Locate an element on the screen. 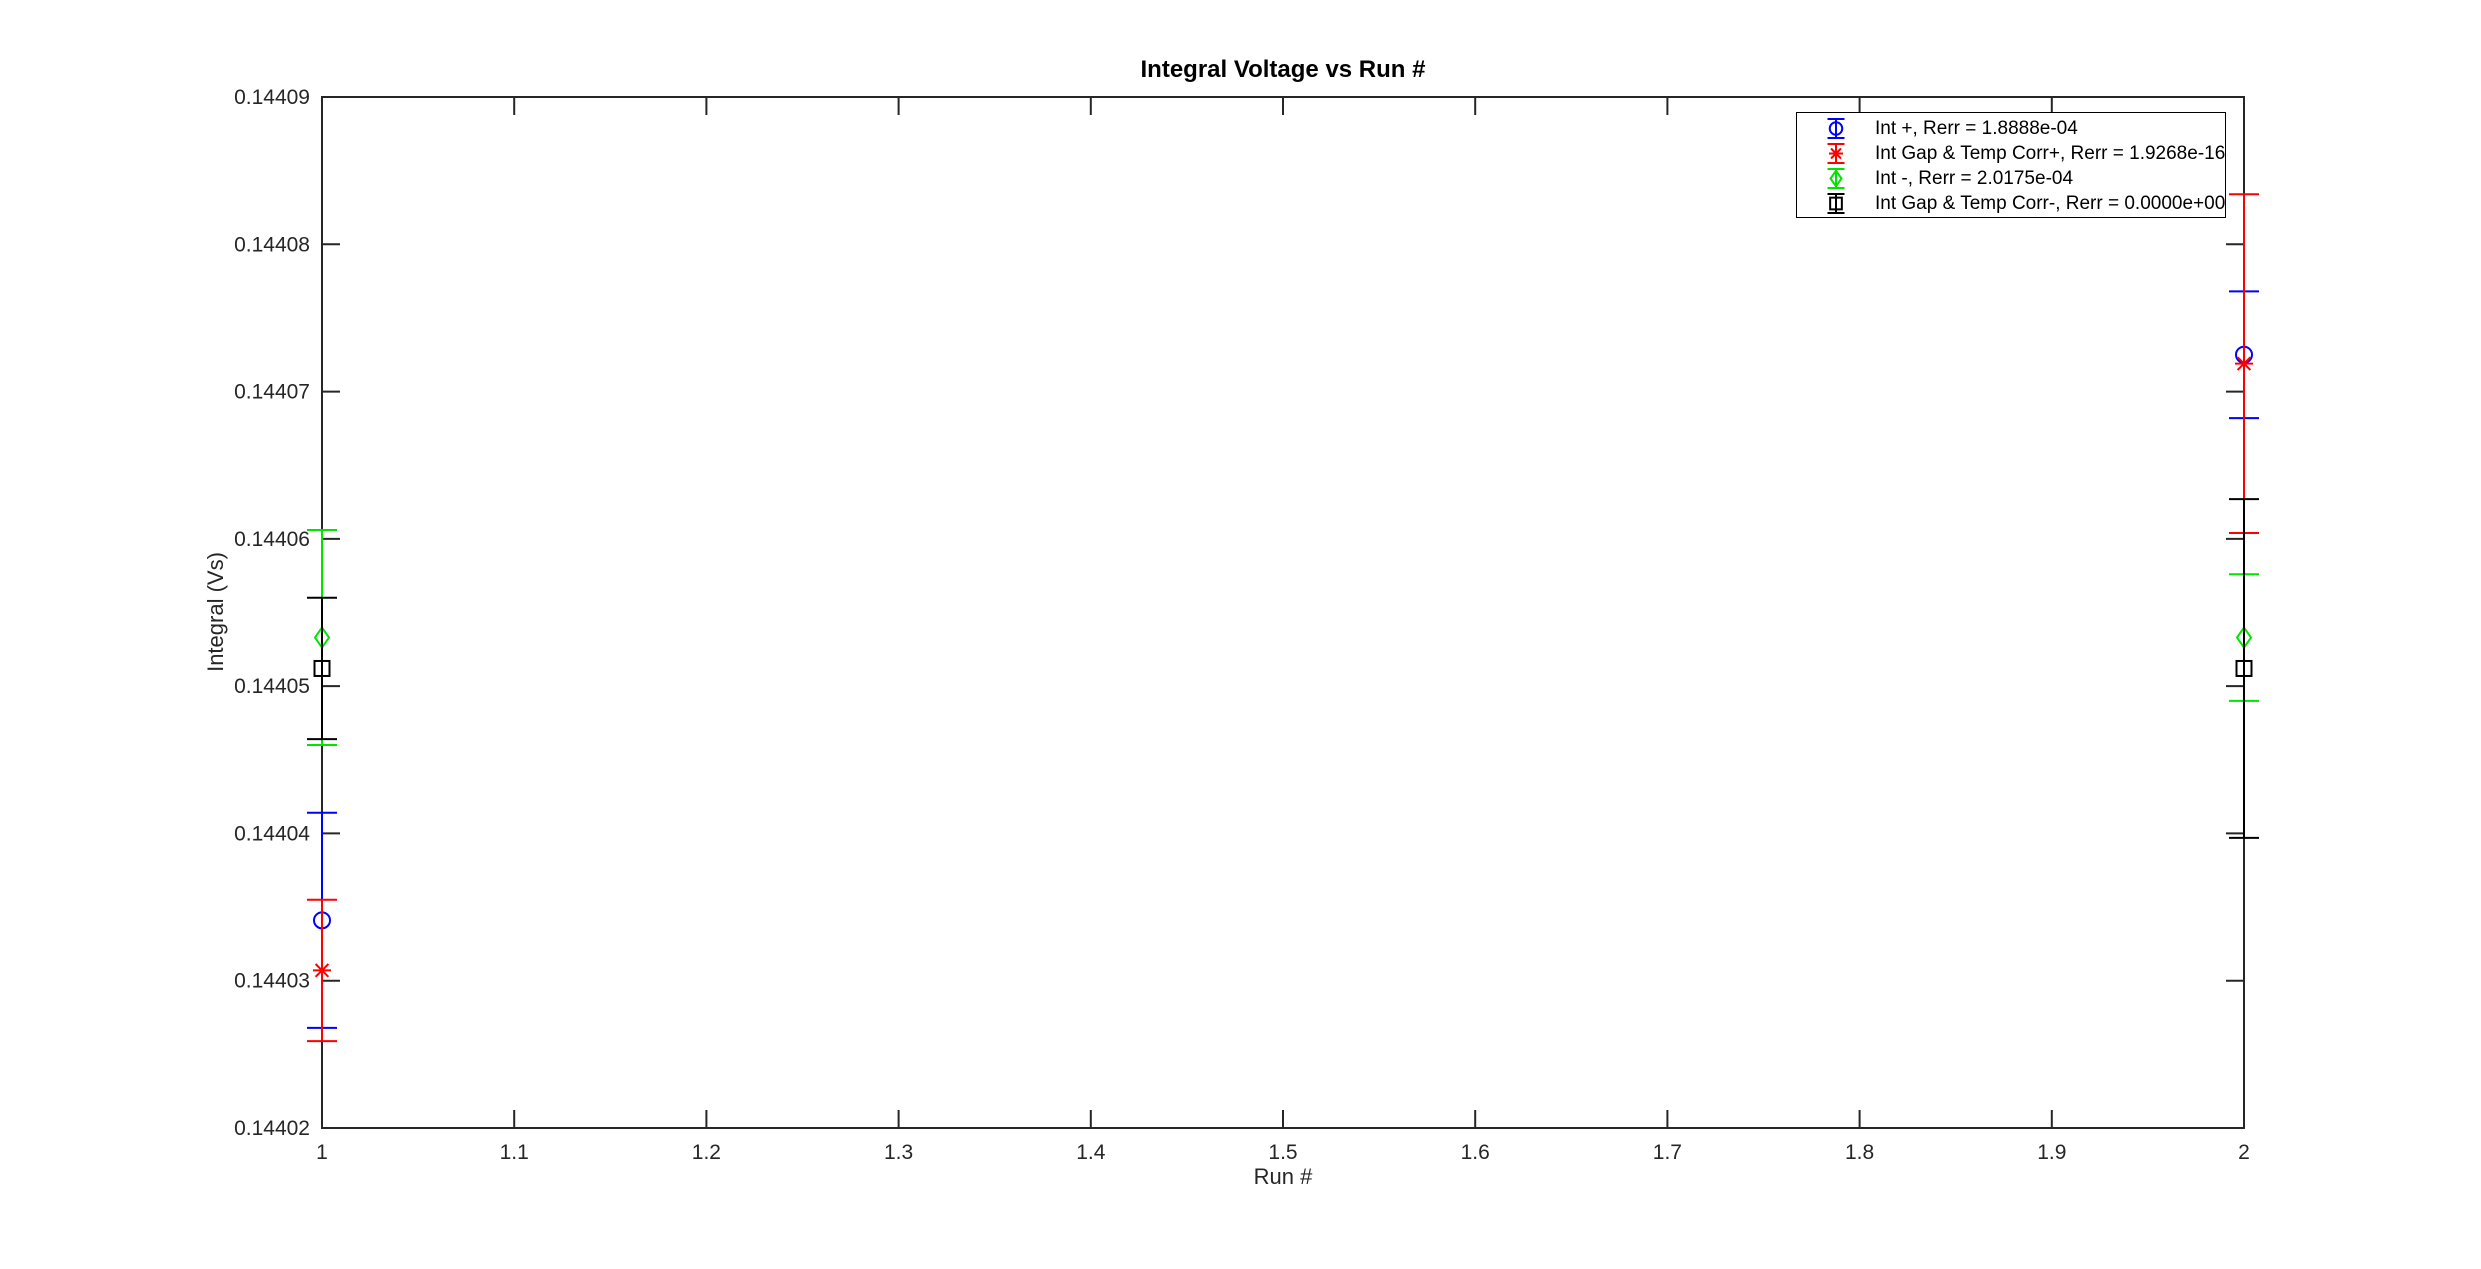  series-int-minus is located at coordinates (1283, 638).